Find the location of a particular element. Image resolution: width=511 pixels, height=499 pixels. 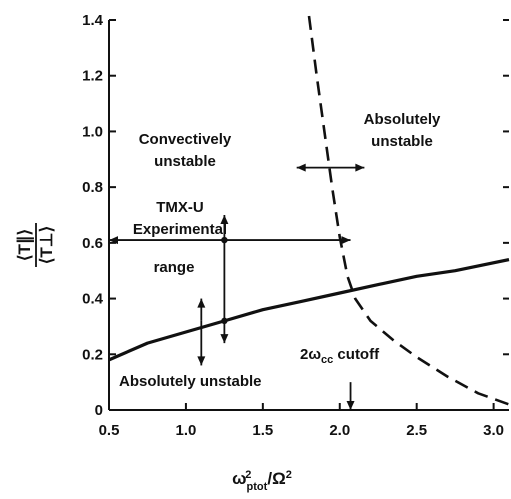

x-label-sup: 2 is located at coordinates (248, 475).